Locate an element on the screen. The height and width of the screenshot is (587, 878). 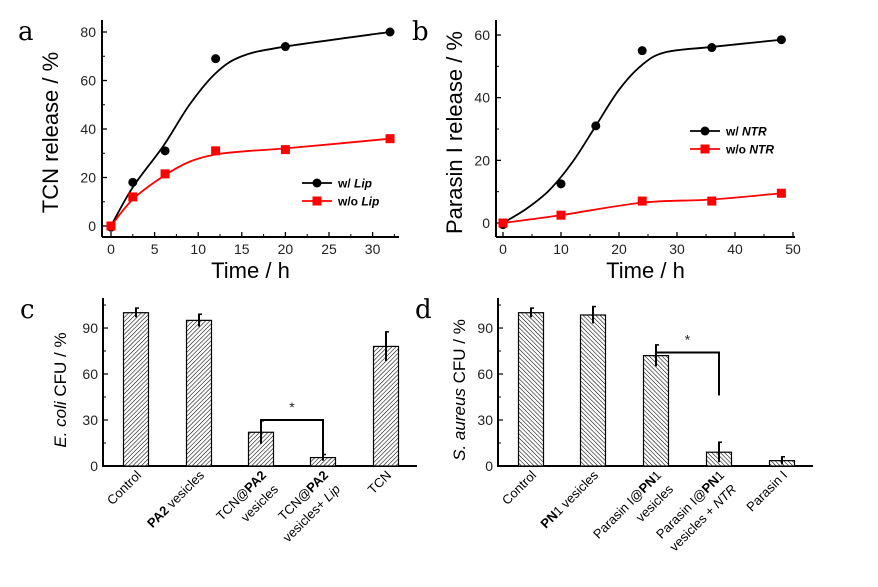
panel-letter-d: d is located at coordinates (423, 310).